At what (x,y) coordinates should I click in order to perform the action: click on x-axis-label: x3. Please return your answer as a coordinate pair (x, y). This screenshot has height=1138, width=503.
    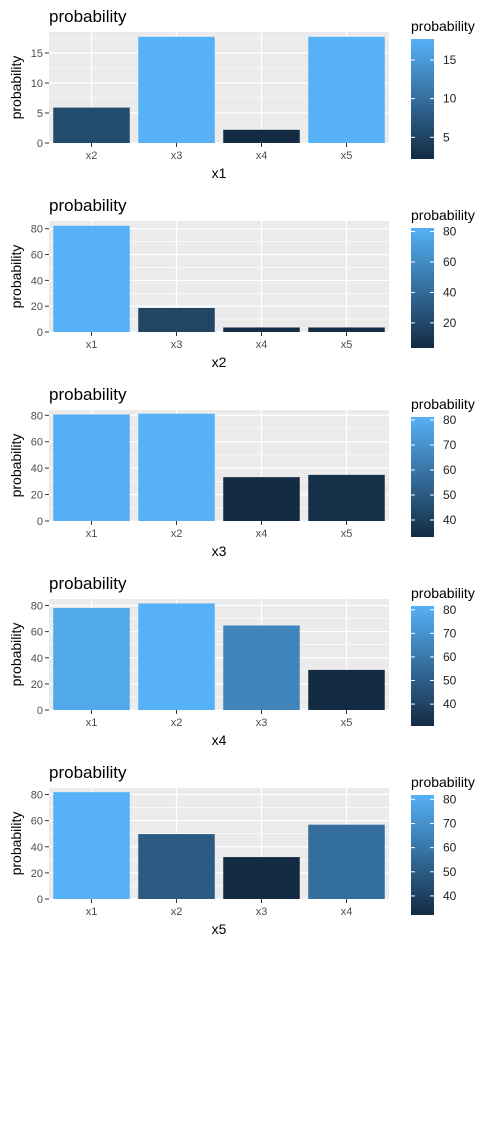
    Looking at the image, I should click on (219, 551).